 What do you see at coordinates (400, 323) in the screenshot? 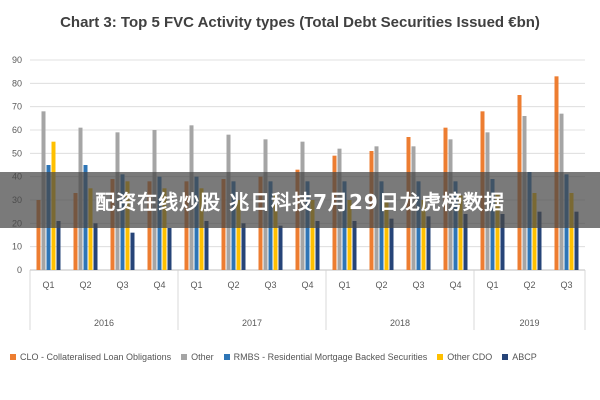
I see `year-label: 2018` at bounding box center [400, 323].